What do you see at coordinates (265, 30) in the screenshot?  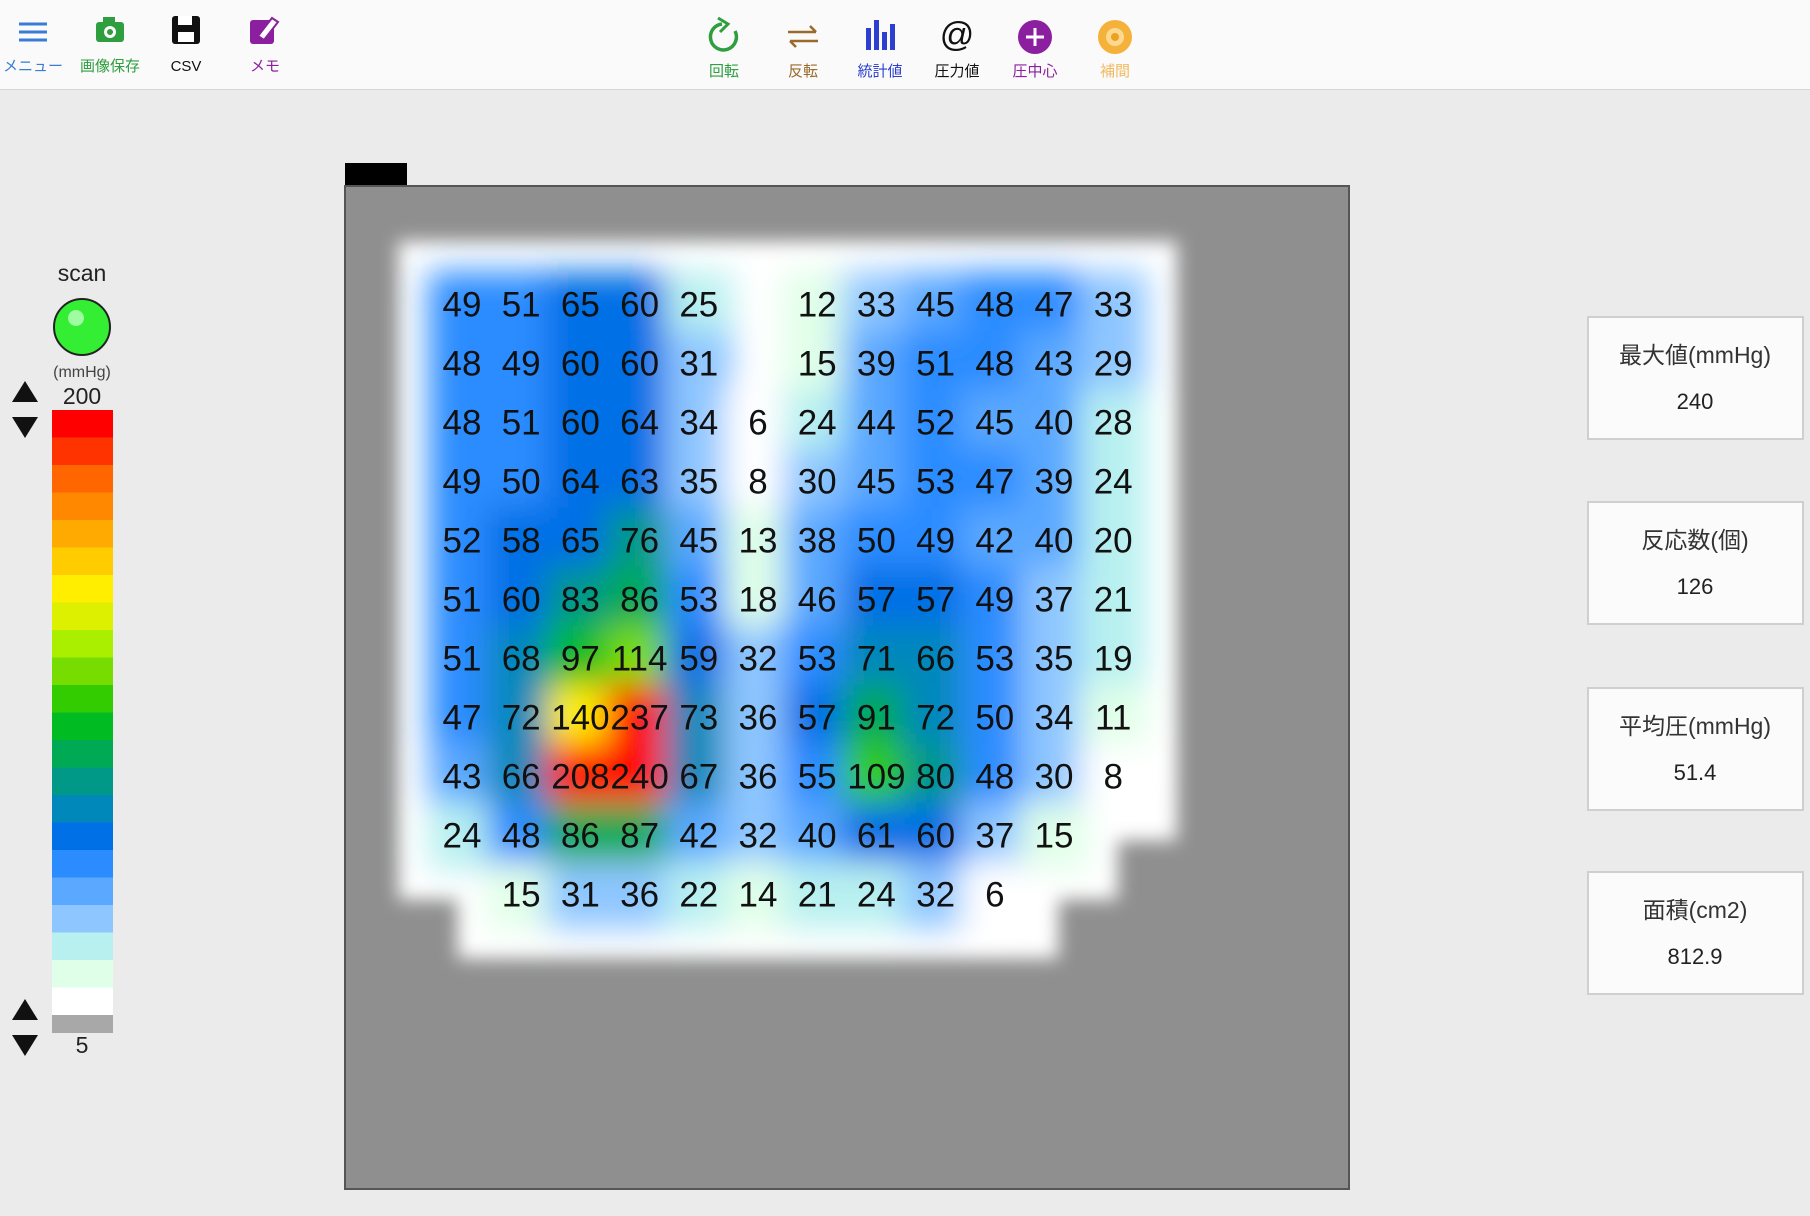 I see `memo-icon` at bounding box center [265, 30].